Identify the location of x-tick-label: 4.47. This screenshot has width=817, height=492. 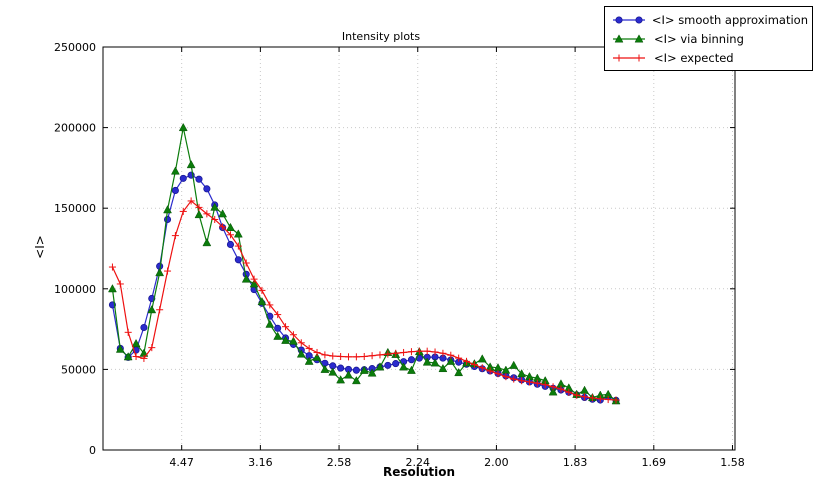
(181, 462).